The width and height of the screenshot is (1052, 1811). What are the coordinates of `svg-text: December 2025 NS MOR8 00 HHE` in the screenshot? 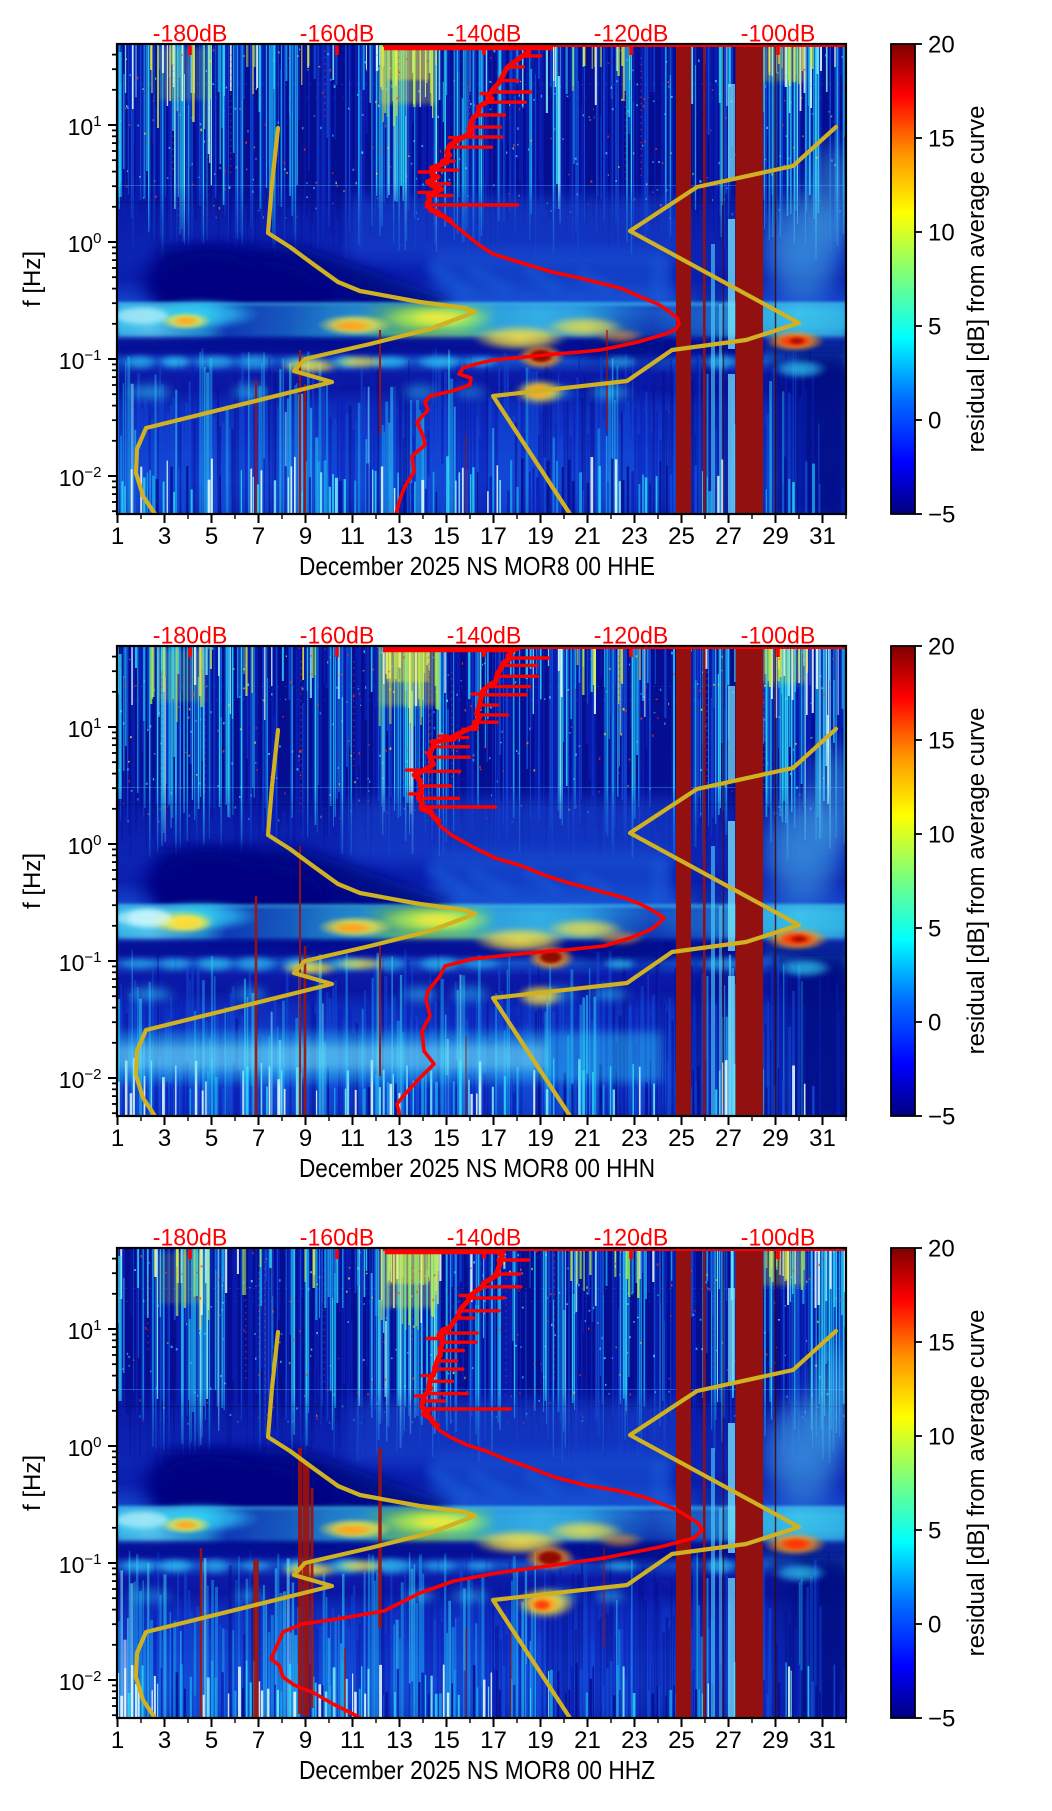 It's located at (477, 566).